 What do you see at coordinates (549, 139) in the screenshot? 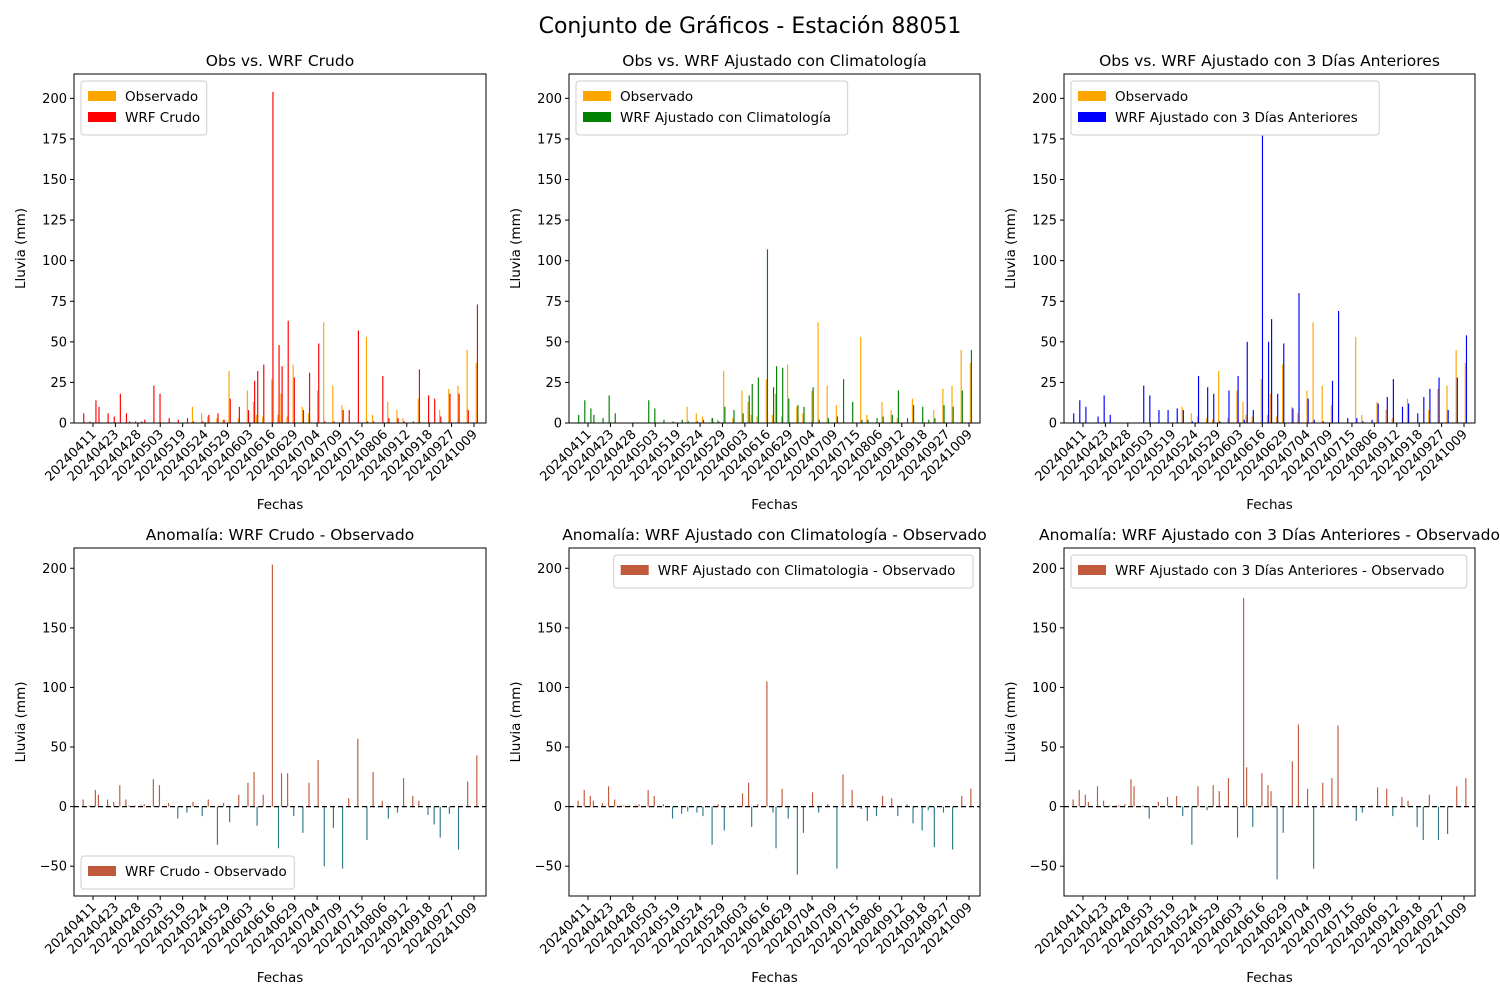
I see `y-tick-label: 175` at bounding box center [549, 139].